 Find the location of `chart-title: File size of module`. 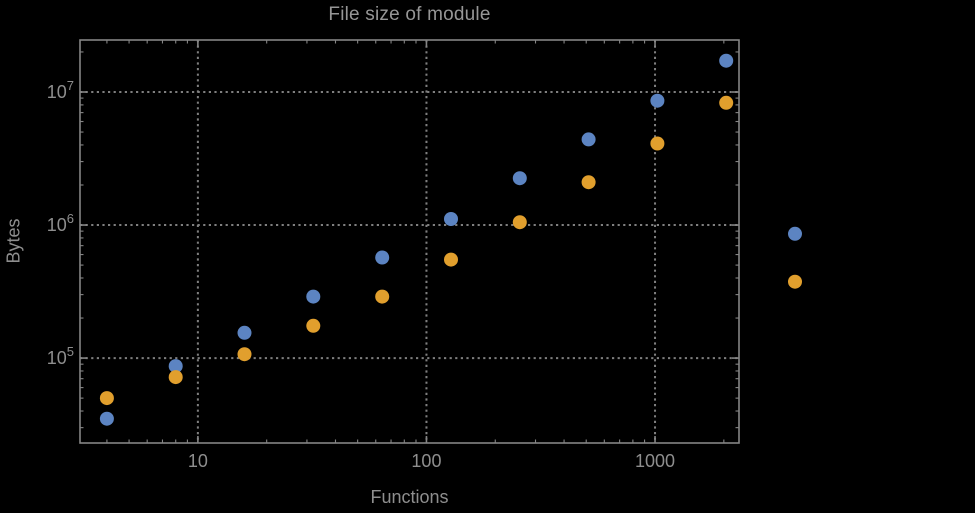

chart-title: File size of module is located at coordinates (409, 14).